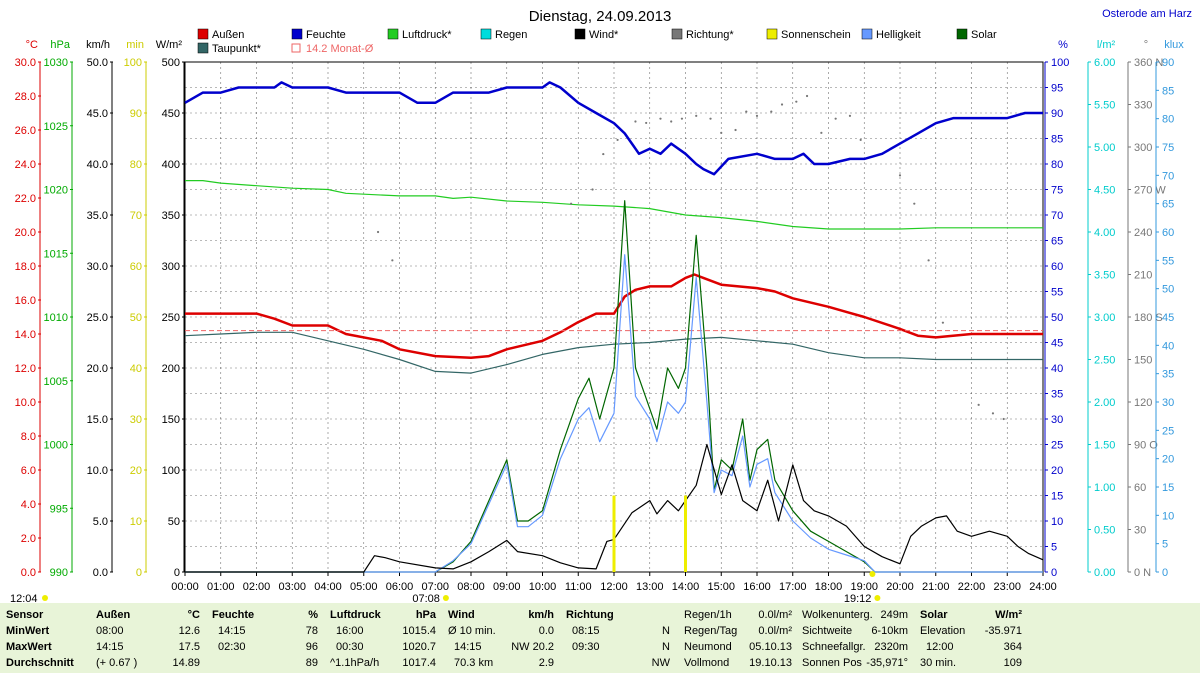 The image size is (1200, 673). What do you see at coordinates (834, 647) in the screenshot?
I see `footer-schnee-label: Schneefallgr.` at bounding box center [834, 647].